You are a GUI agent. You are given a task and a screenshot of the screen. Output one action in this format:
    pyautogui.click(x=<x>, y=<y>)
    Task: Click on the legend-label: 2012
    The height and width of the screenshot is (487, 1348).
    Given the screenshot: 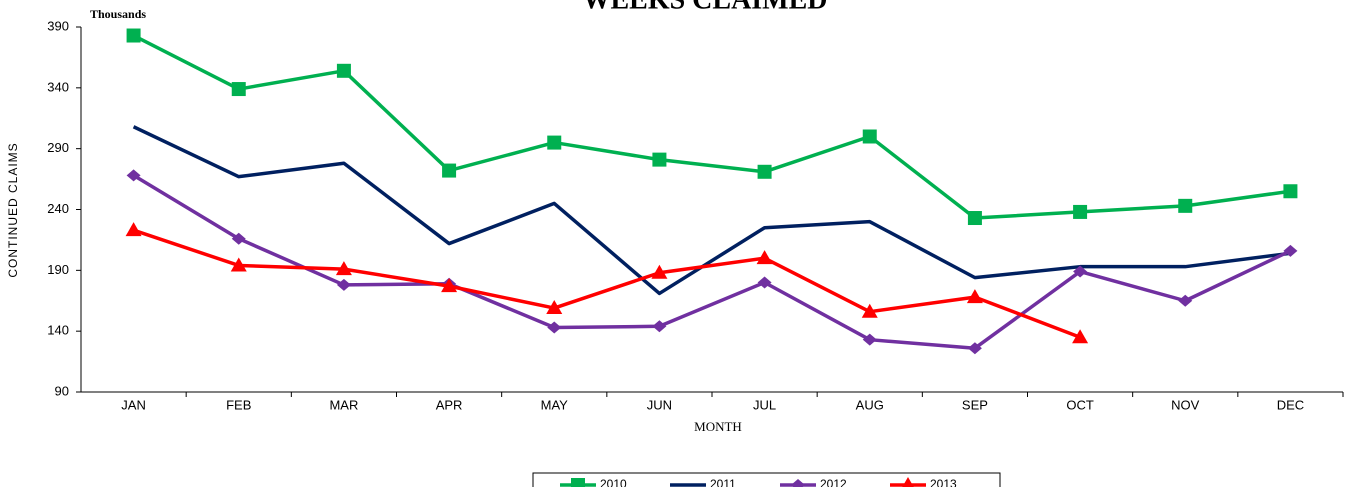 What is the action you would take?
    pyautogui.click(x=833, y=482)
    